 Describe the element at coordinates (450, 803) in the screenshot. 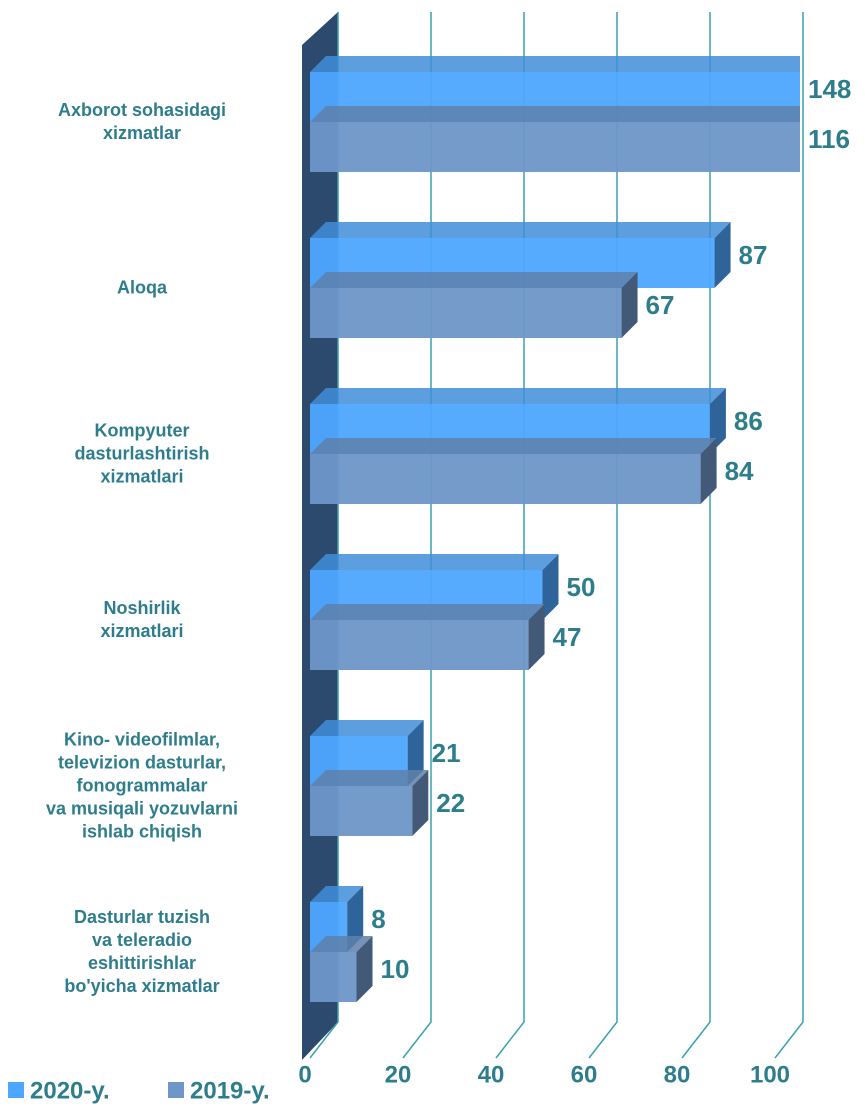

I see `value-label: 22` at that location.